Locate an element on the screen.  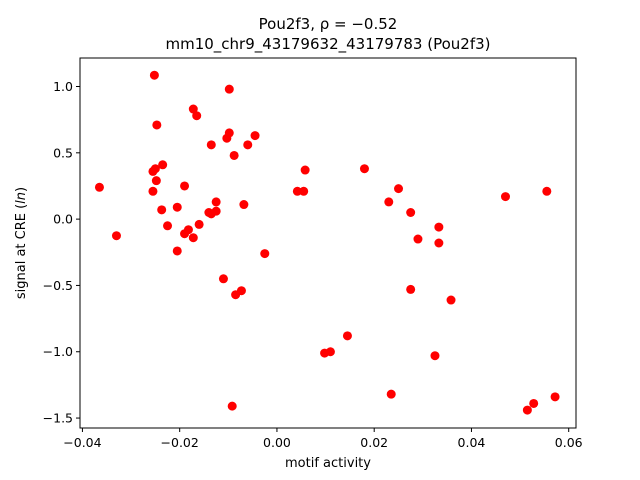
y-tick-label: −1.5 is located at coordinates (58, 418).